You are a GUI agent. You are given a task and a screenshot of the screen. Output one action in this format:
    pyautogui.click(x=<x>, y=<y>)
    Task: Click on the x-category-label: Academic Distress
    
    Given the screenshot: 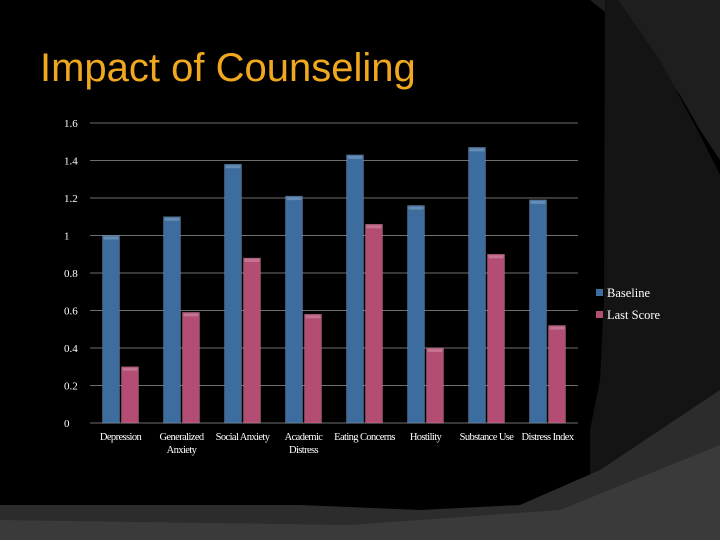 What is the action you would take?
    pyautogui.click(x=304, y=444)
    